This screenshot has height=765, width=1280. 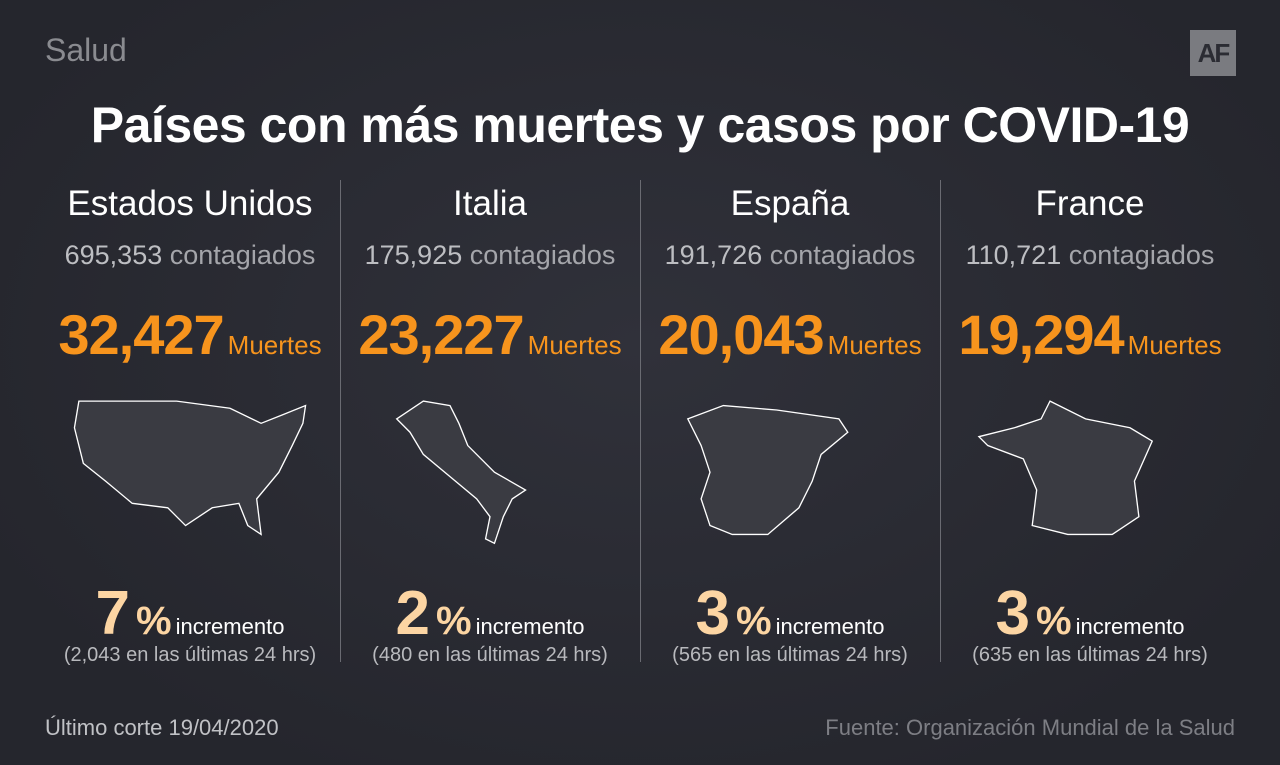 I want to click on cutoff-date: Último corte 19/04/2020, so click(x=162, y=727).